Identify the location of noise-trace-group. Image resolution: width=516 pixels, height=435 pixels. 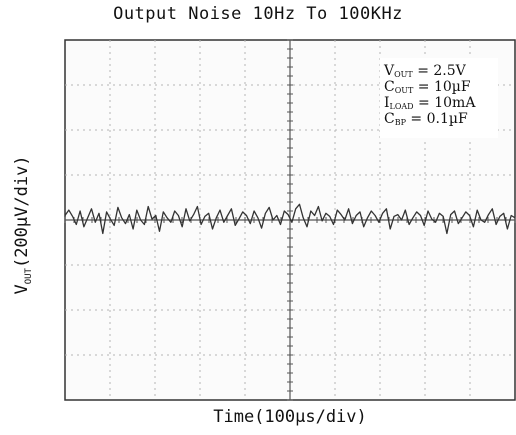
(290, 219).